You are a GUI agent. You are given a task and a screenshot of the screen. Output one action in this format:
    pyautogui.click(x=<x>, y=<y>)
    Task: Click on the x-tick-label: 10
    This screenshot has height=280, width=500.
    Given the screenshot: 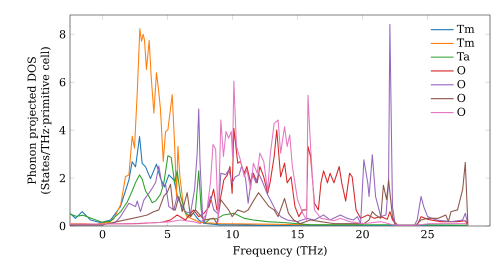 What is the action you would take?
    pyautogui.click(x=232, y=234)
    